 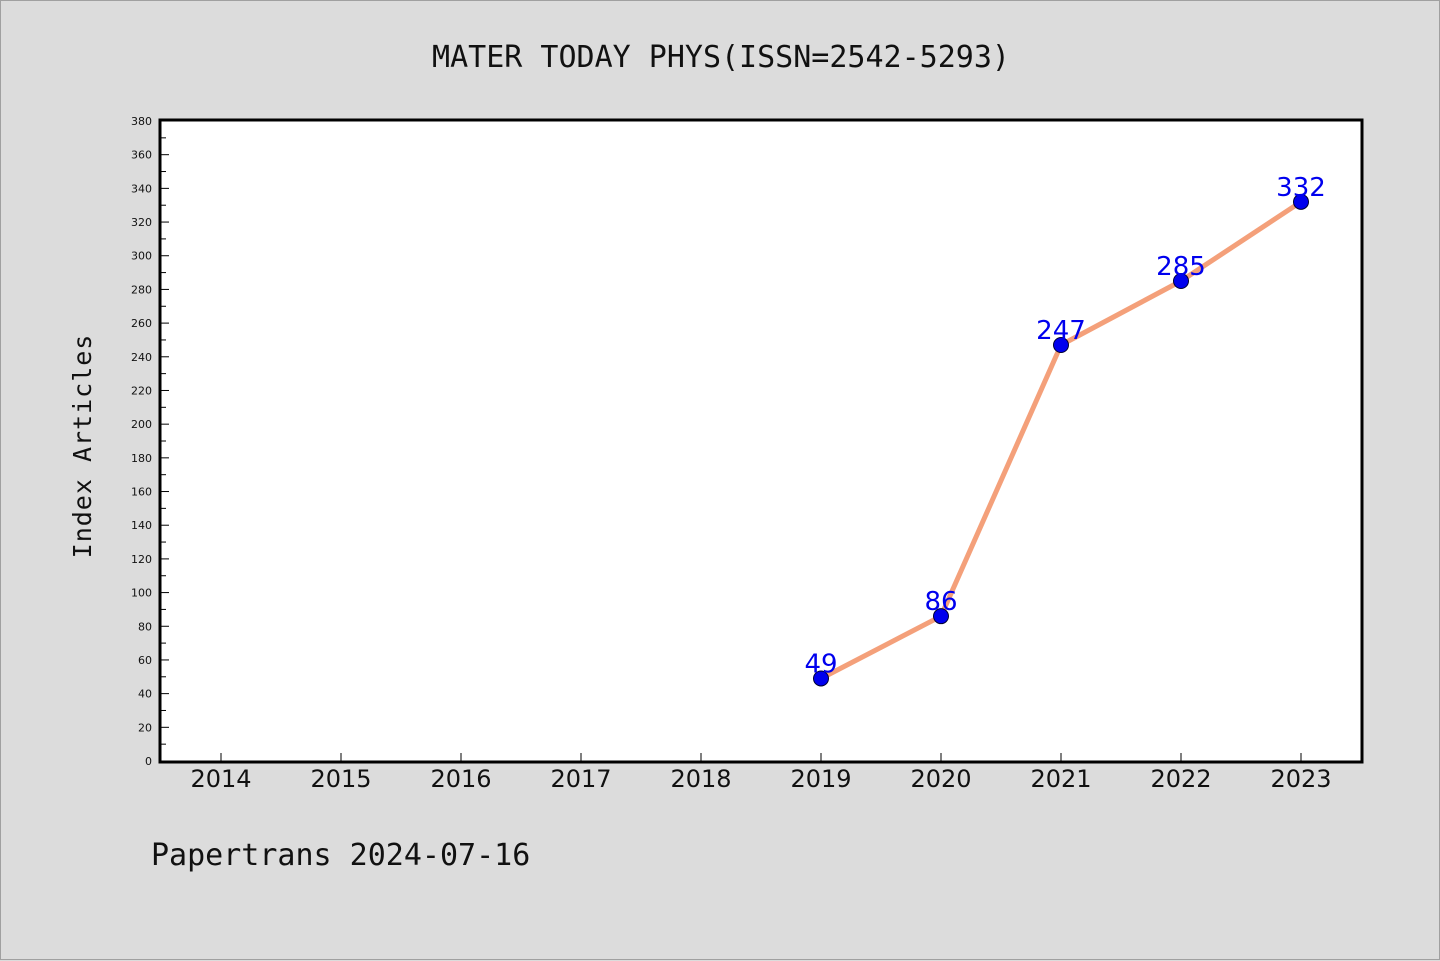 I want to click on x-tick-label: 2022, so click(x=1180, y=779).